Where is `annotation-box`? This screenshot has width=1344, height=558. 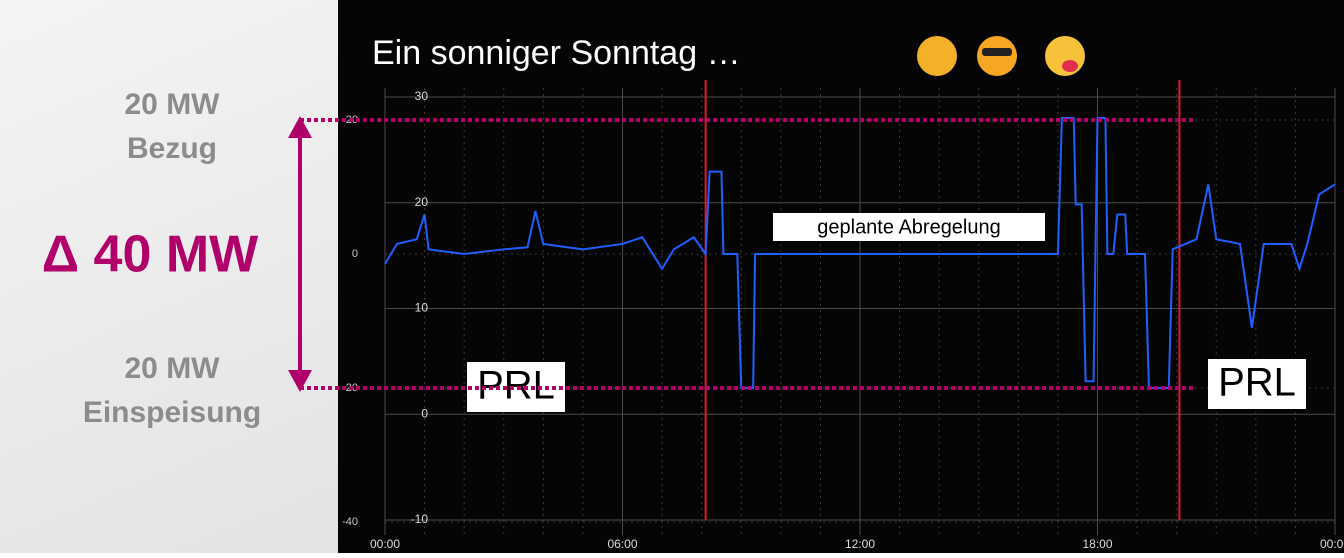
annotation-box is located at coordinates (909, 227).